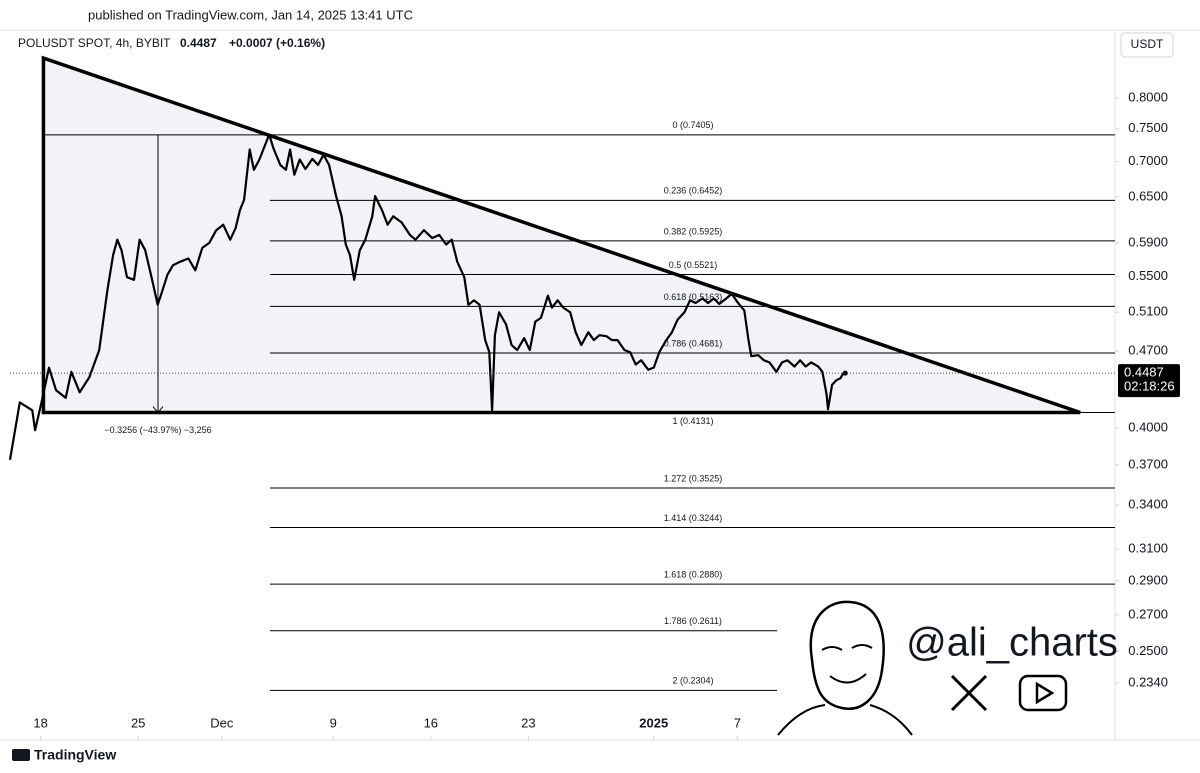 This screenshot has width=1200, height=773. What do you see at coordinates (1148, 241) in the screenshot?
I see `y-tick-label: 0.5900` at bounding box center [1148, 241].